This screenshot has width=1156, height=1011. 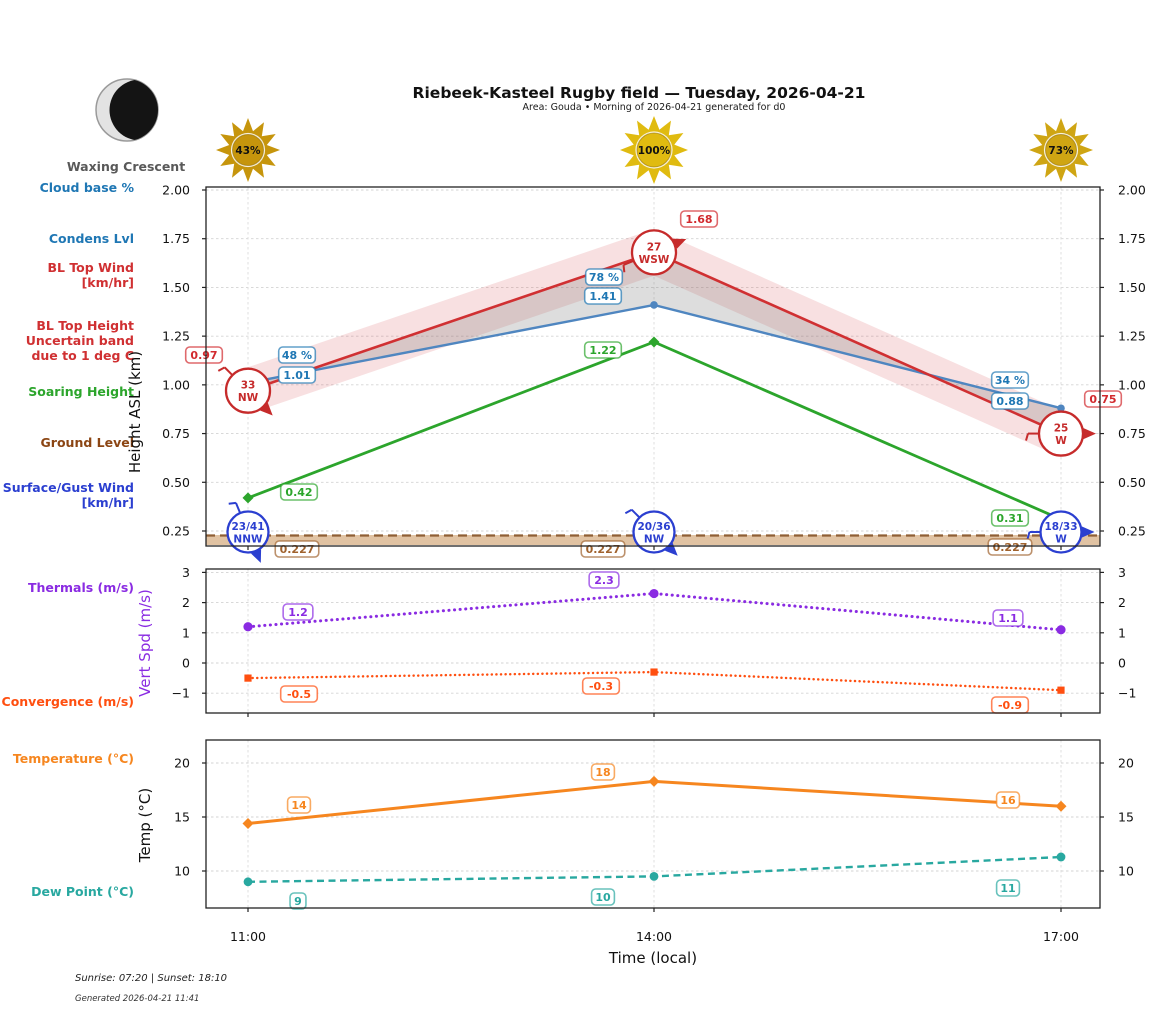 I want to click on wind-circle, so click(x=654, y=532).